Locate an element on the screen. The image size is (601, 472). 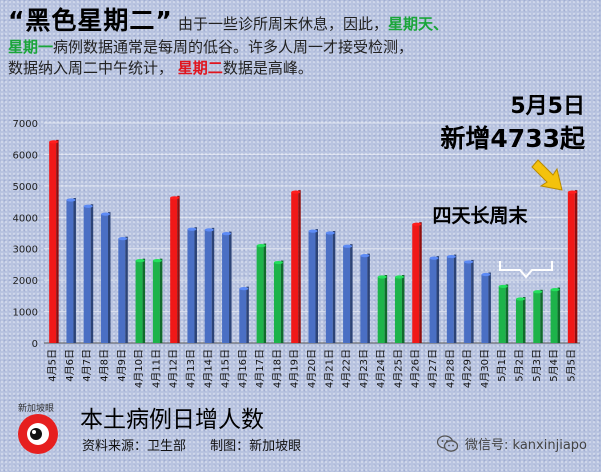
bar-4月16日 is located at coordinates (244, 314).